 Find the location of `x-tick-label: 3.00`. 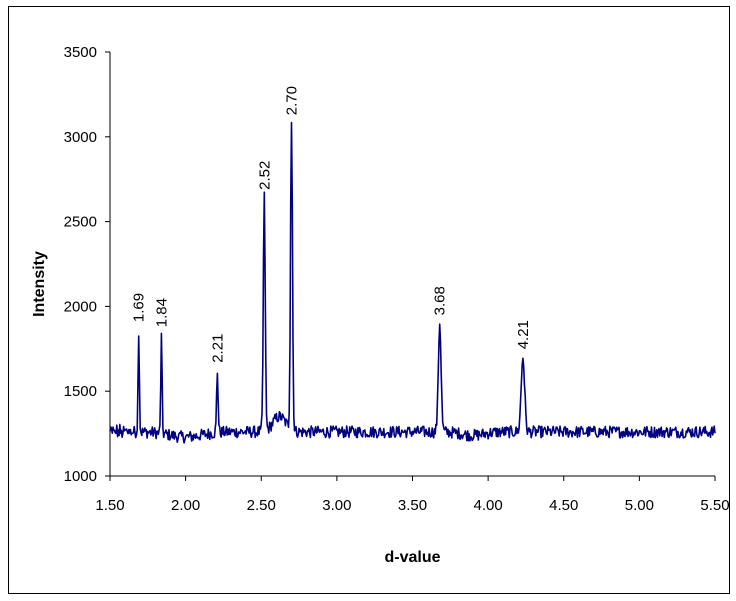

x-tick-label: 3.00 is located at coordinates (336, 505).